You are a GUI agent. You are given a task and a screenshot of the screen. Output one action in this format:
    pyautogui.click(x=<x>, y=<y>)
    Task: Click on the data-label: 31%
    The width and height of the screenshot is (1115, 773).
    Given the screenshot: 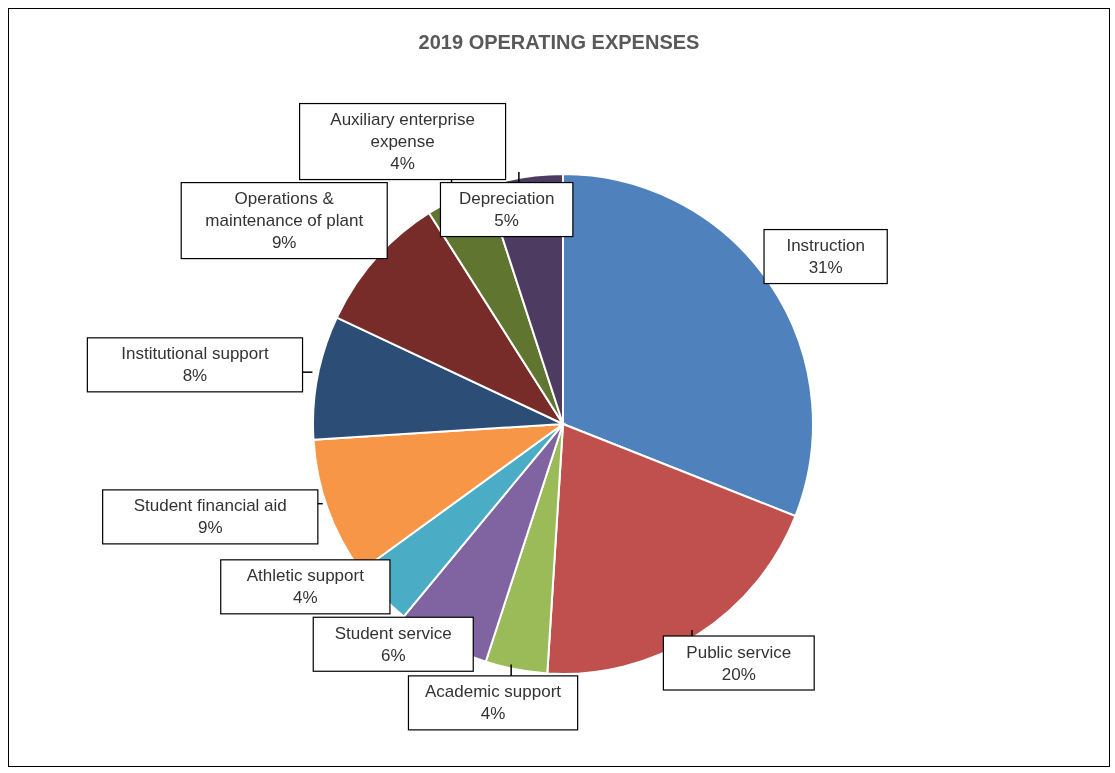 What is the action you would take?
    pyautogui.click(x=825, y=268)
    